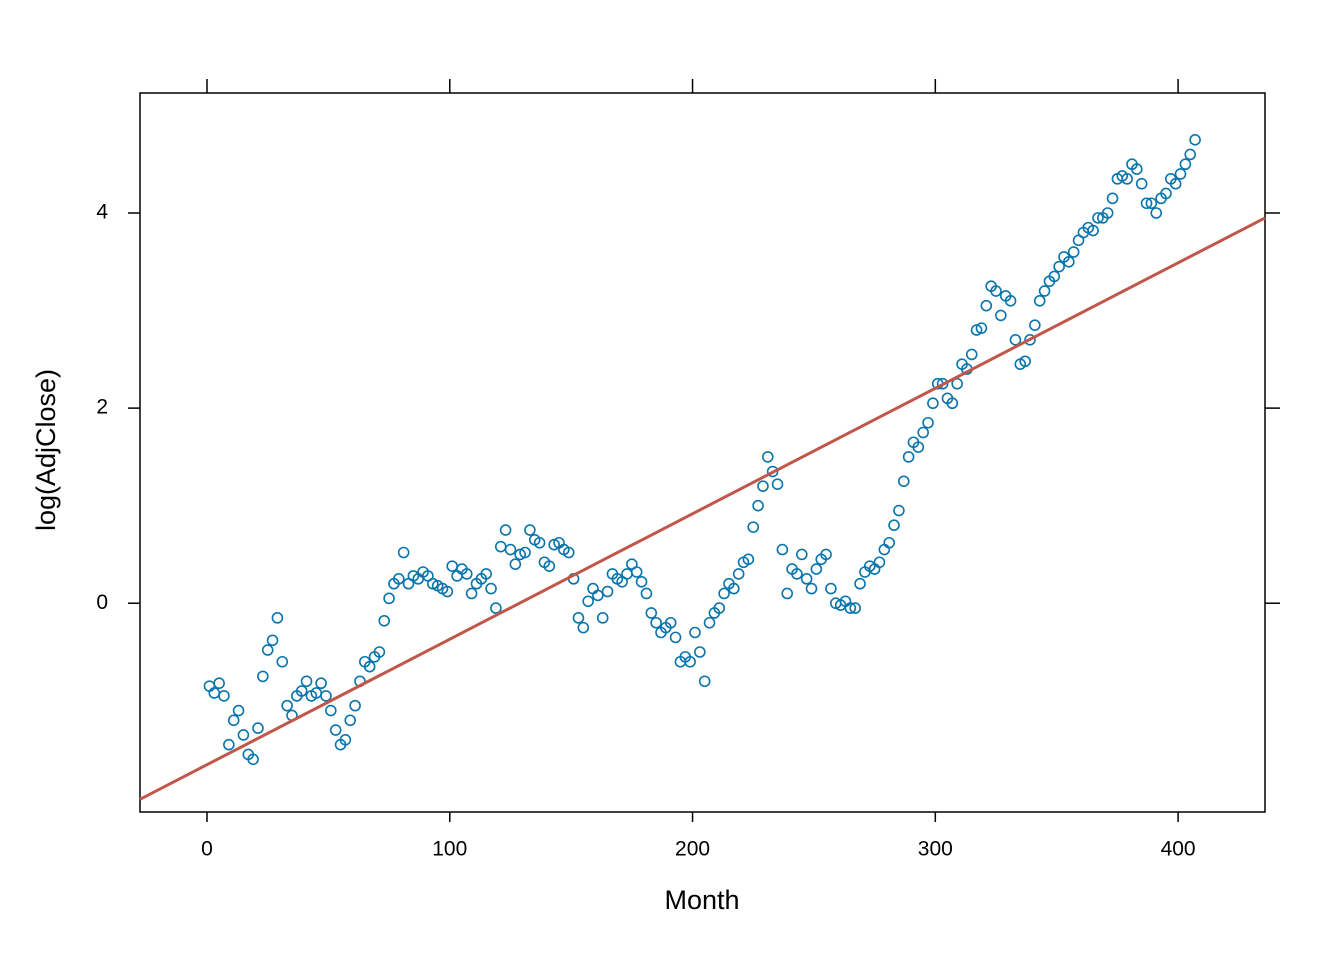 The image size is (1344, 965). What do you see at coordinates (935, 849) in the screenshot?
I see `x-tick-label: 300` at bounding box center [935, 849].